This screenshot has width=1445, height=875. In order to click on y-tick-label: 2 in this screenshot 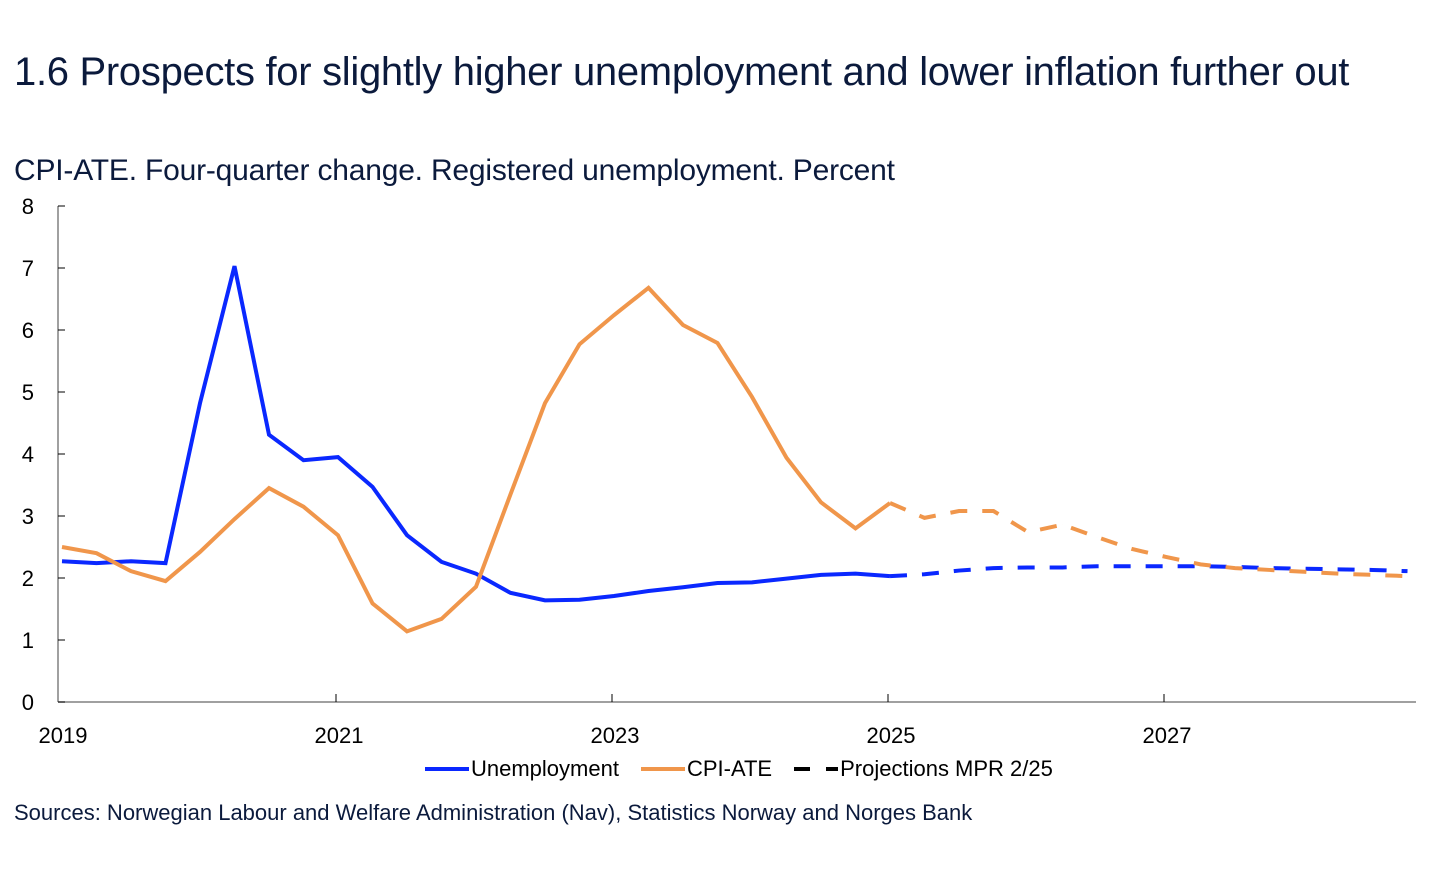, I will do `click(28, 578)`.